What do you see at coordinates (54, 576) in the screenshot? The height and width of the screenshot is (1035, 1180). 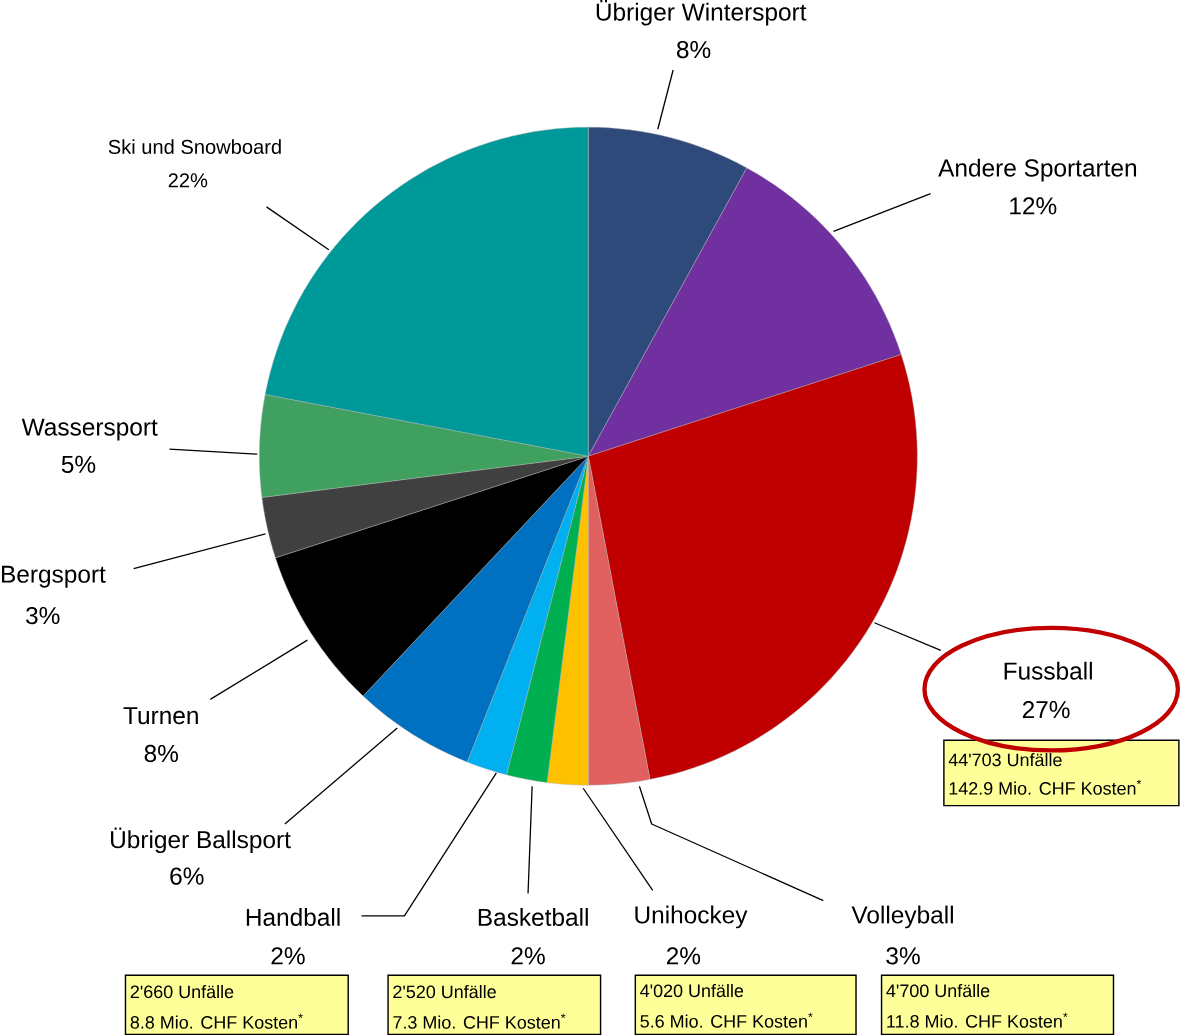 I see `slice-label: Bergsport` at bounding box center [54, 576].